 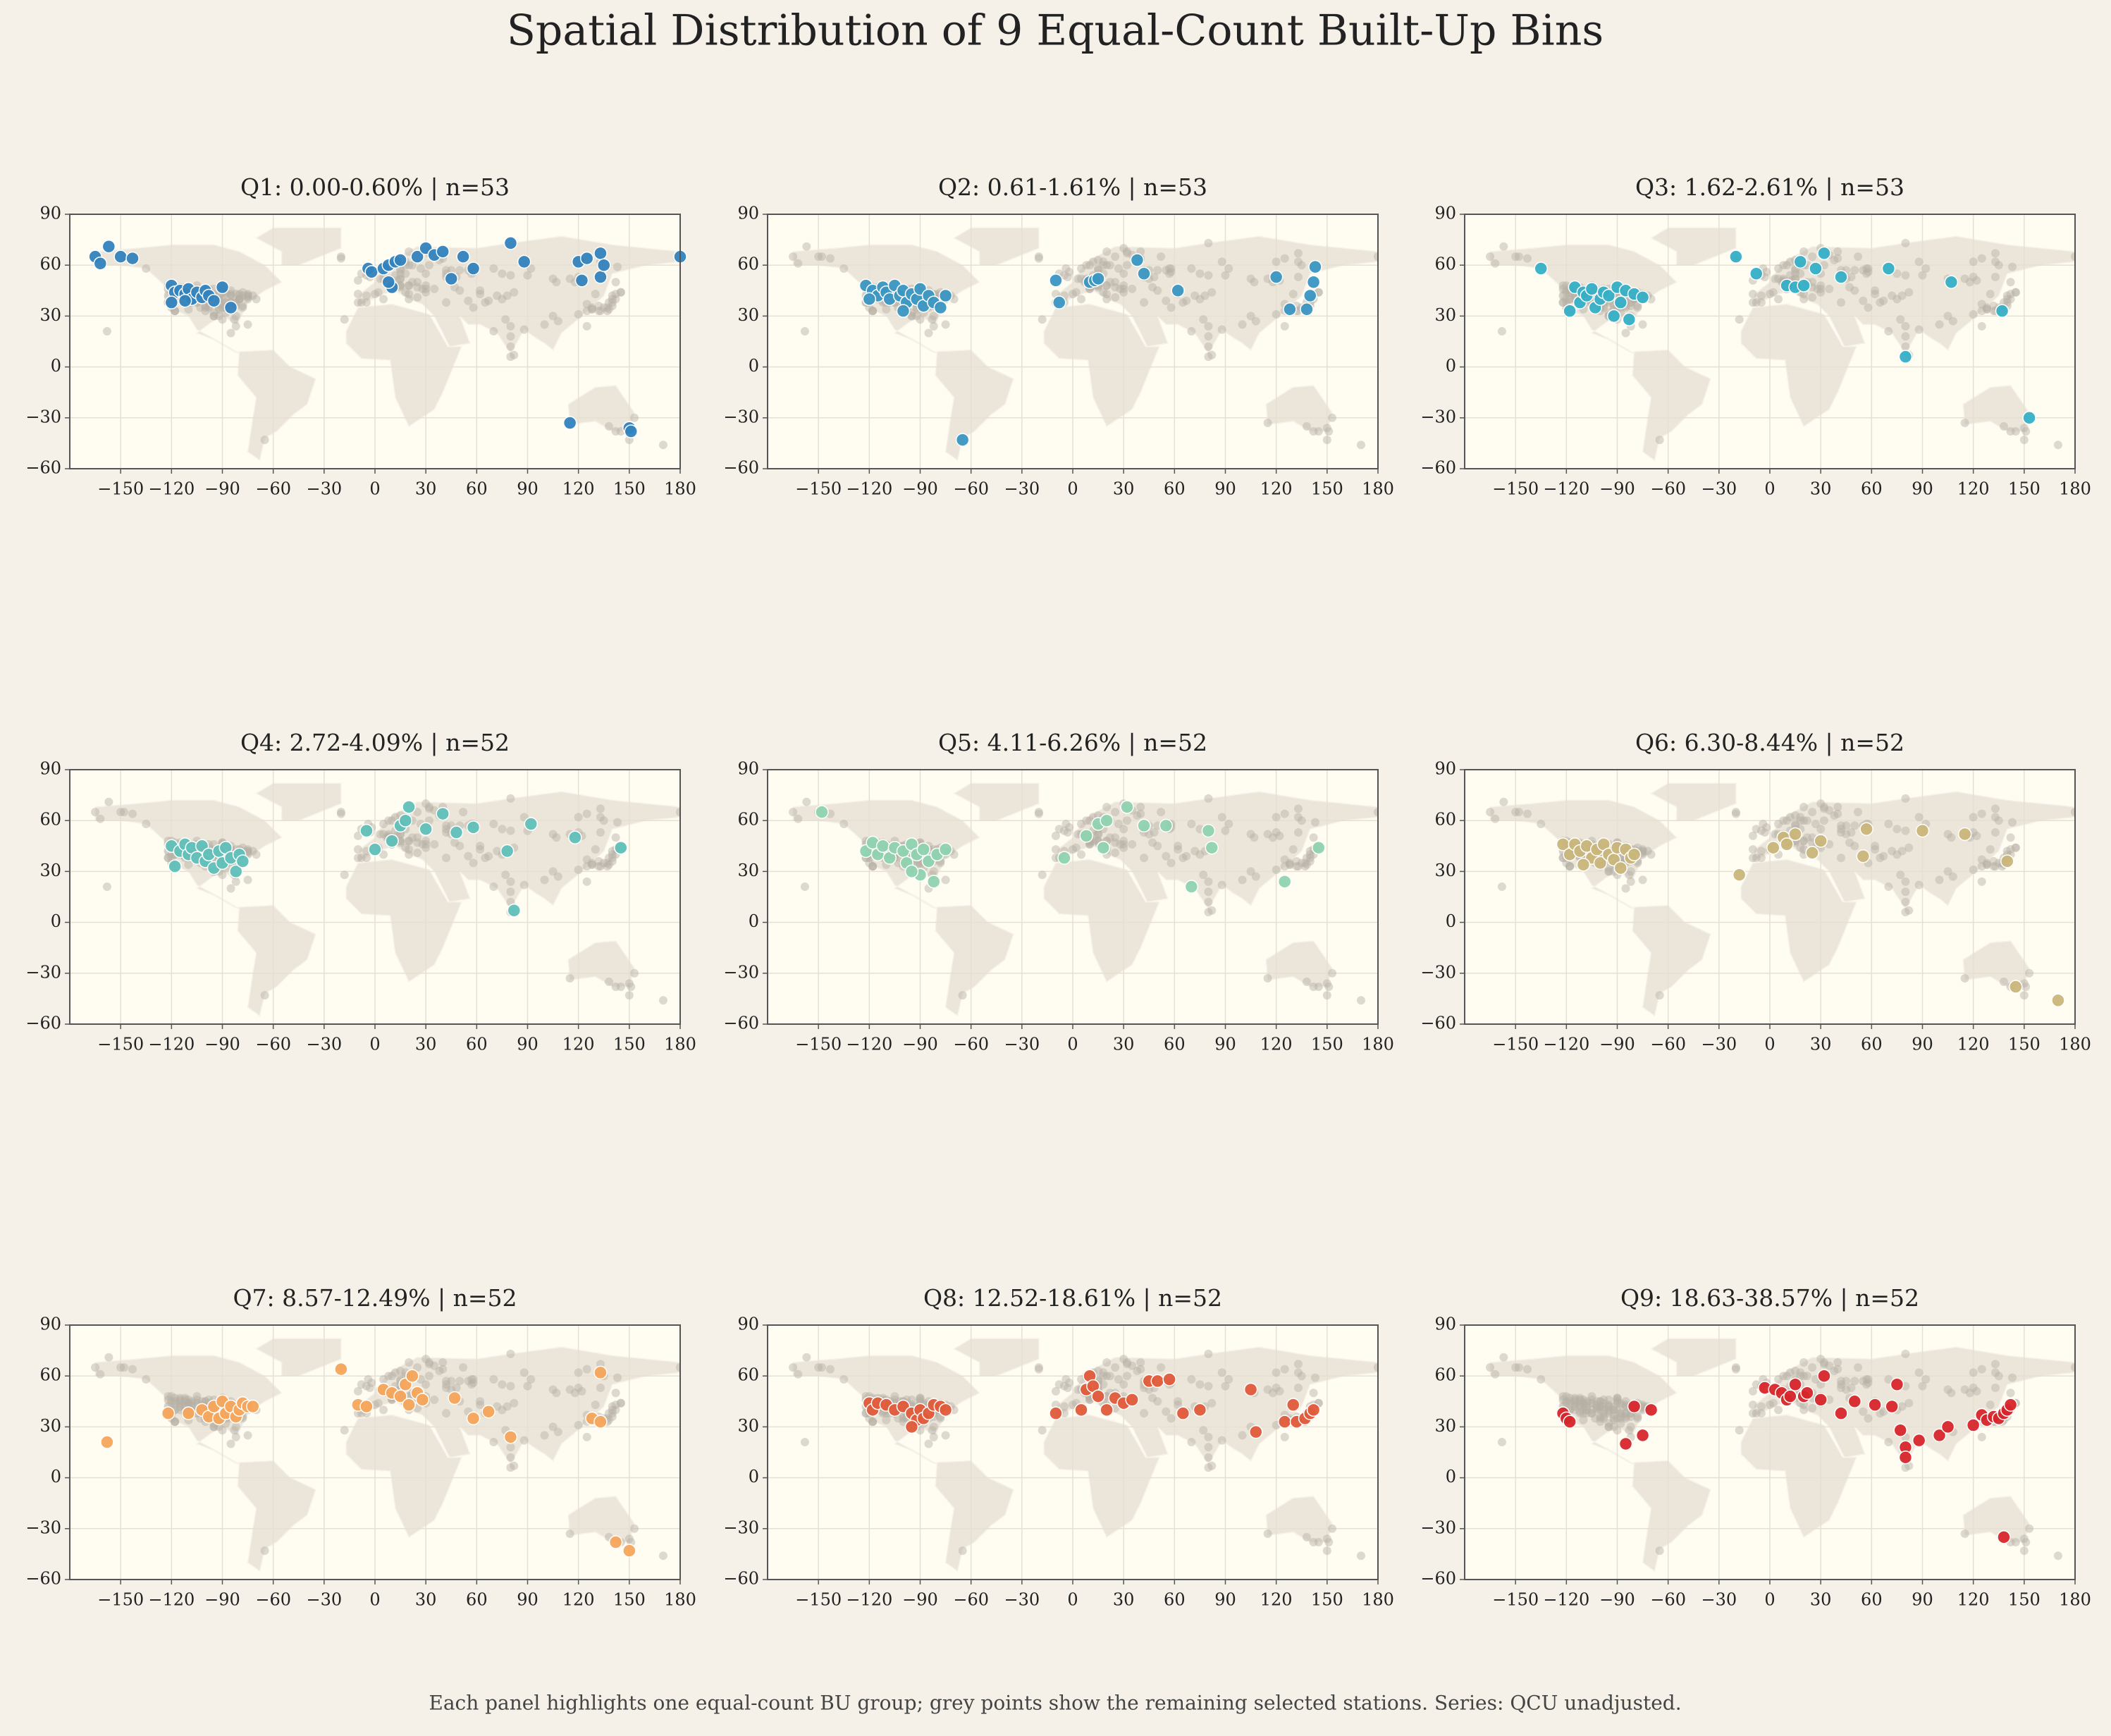 What do you see at coordinates (50, 315) in the screenshot?
I see `y-tick-label: 30` at bounding box center [50, 315].